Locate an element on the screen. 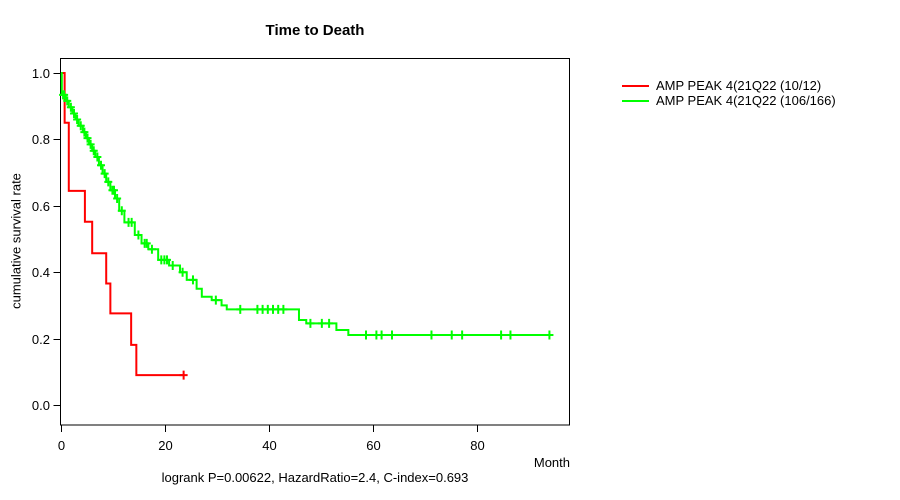  x-tick-label: 80 is located at coordinates (477, 445).